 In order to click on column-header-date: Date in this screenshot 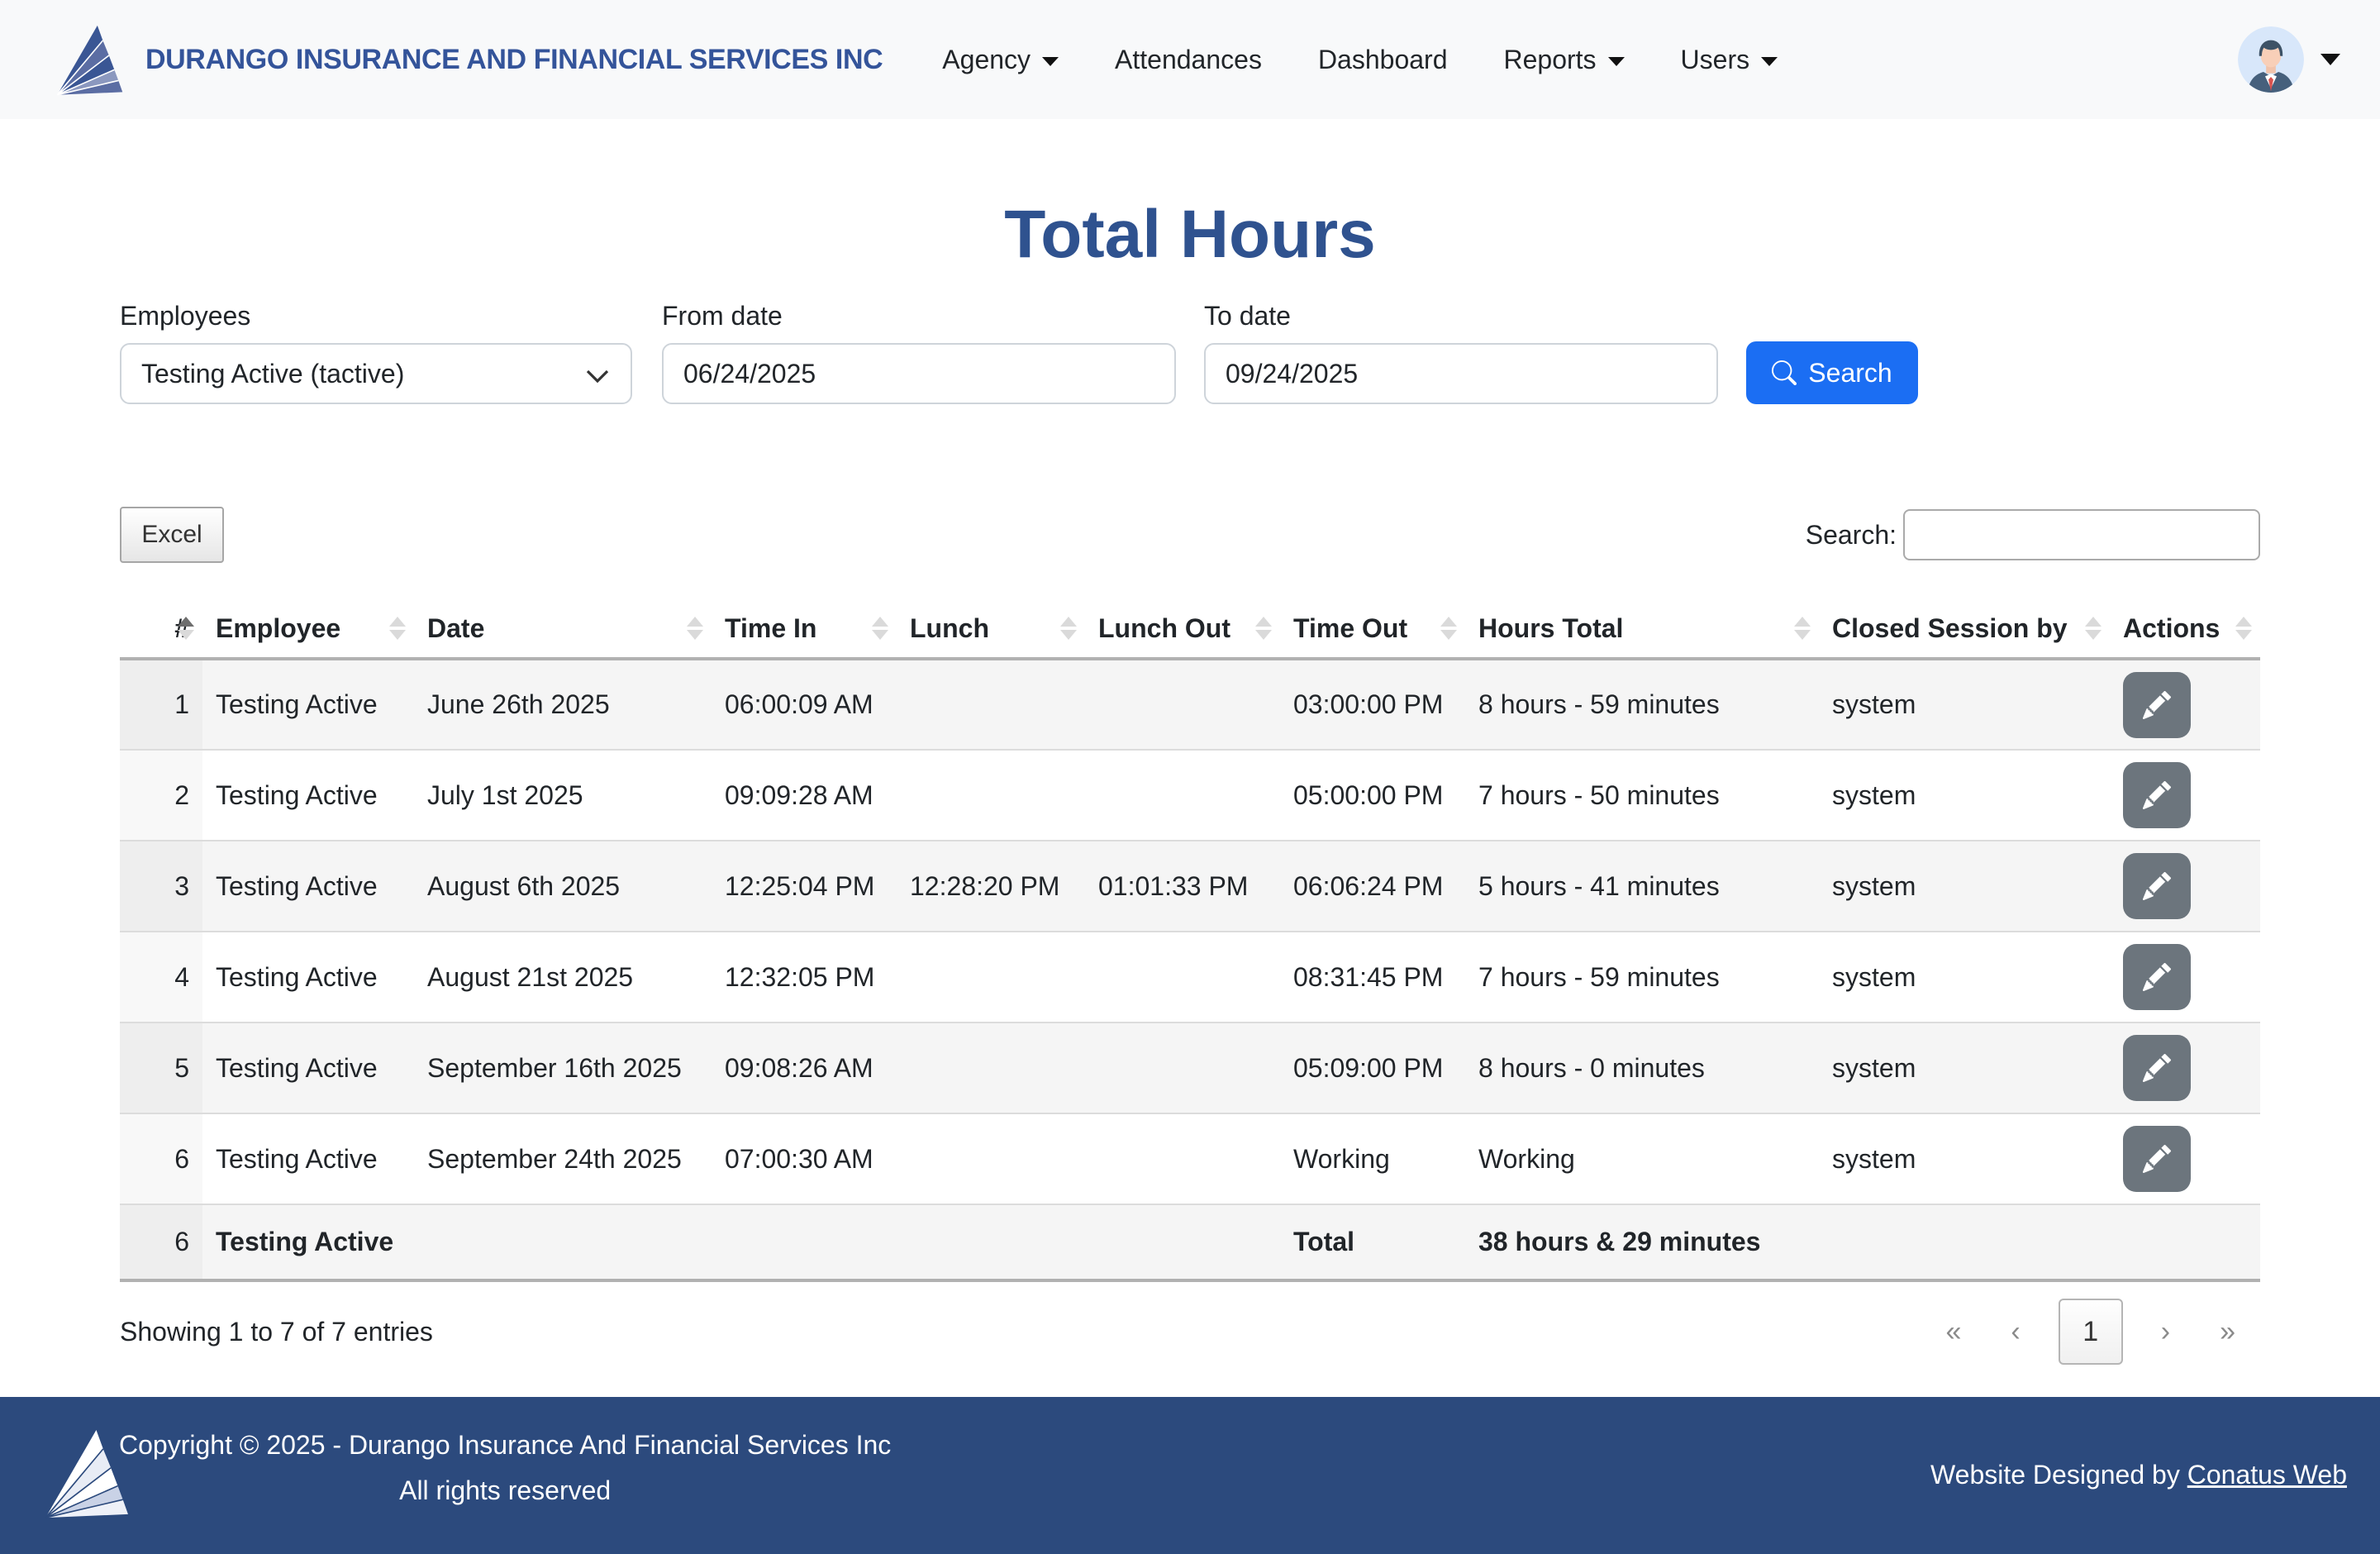, I will do `click(563, 629)`.